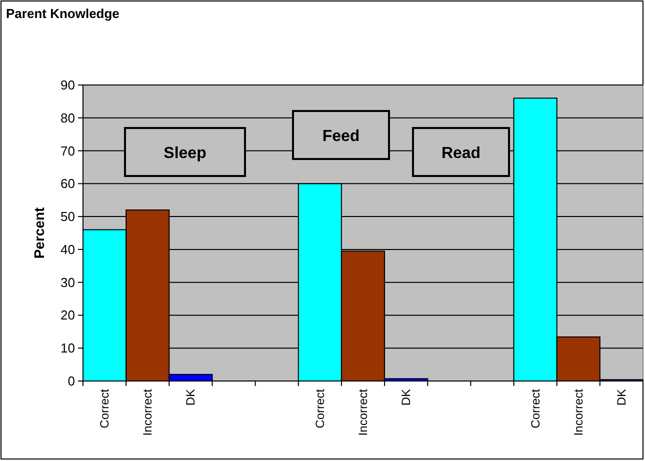 This screenshot has height=461, width=645. I want to click on chart-title: Parent Knowledge, so click(63, 13).